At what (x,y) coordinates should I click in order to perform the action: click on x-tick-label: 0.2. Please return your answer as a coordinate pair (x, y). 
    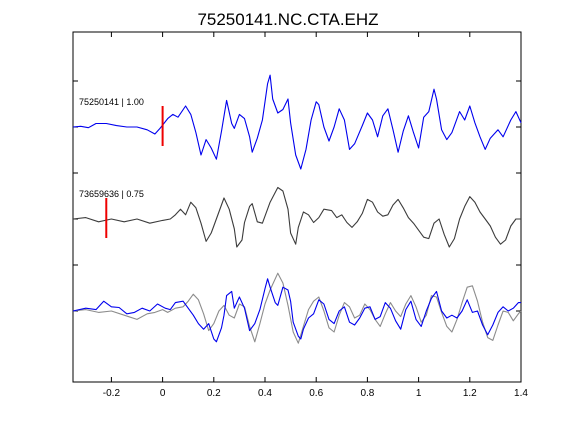
    Looking at the image, I should click on (214, 393).